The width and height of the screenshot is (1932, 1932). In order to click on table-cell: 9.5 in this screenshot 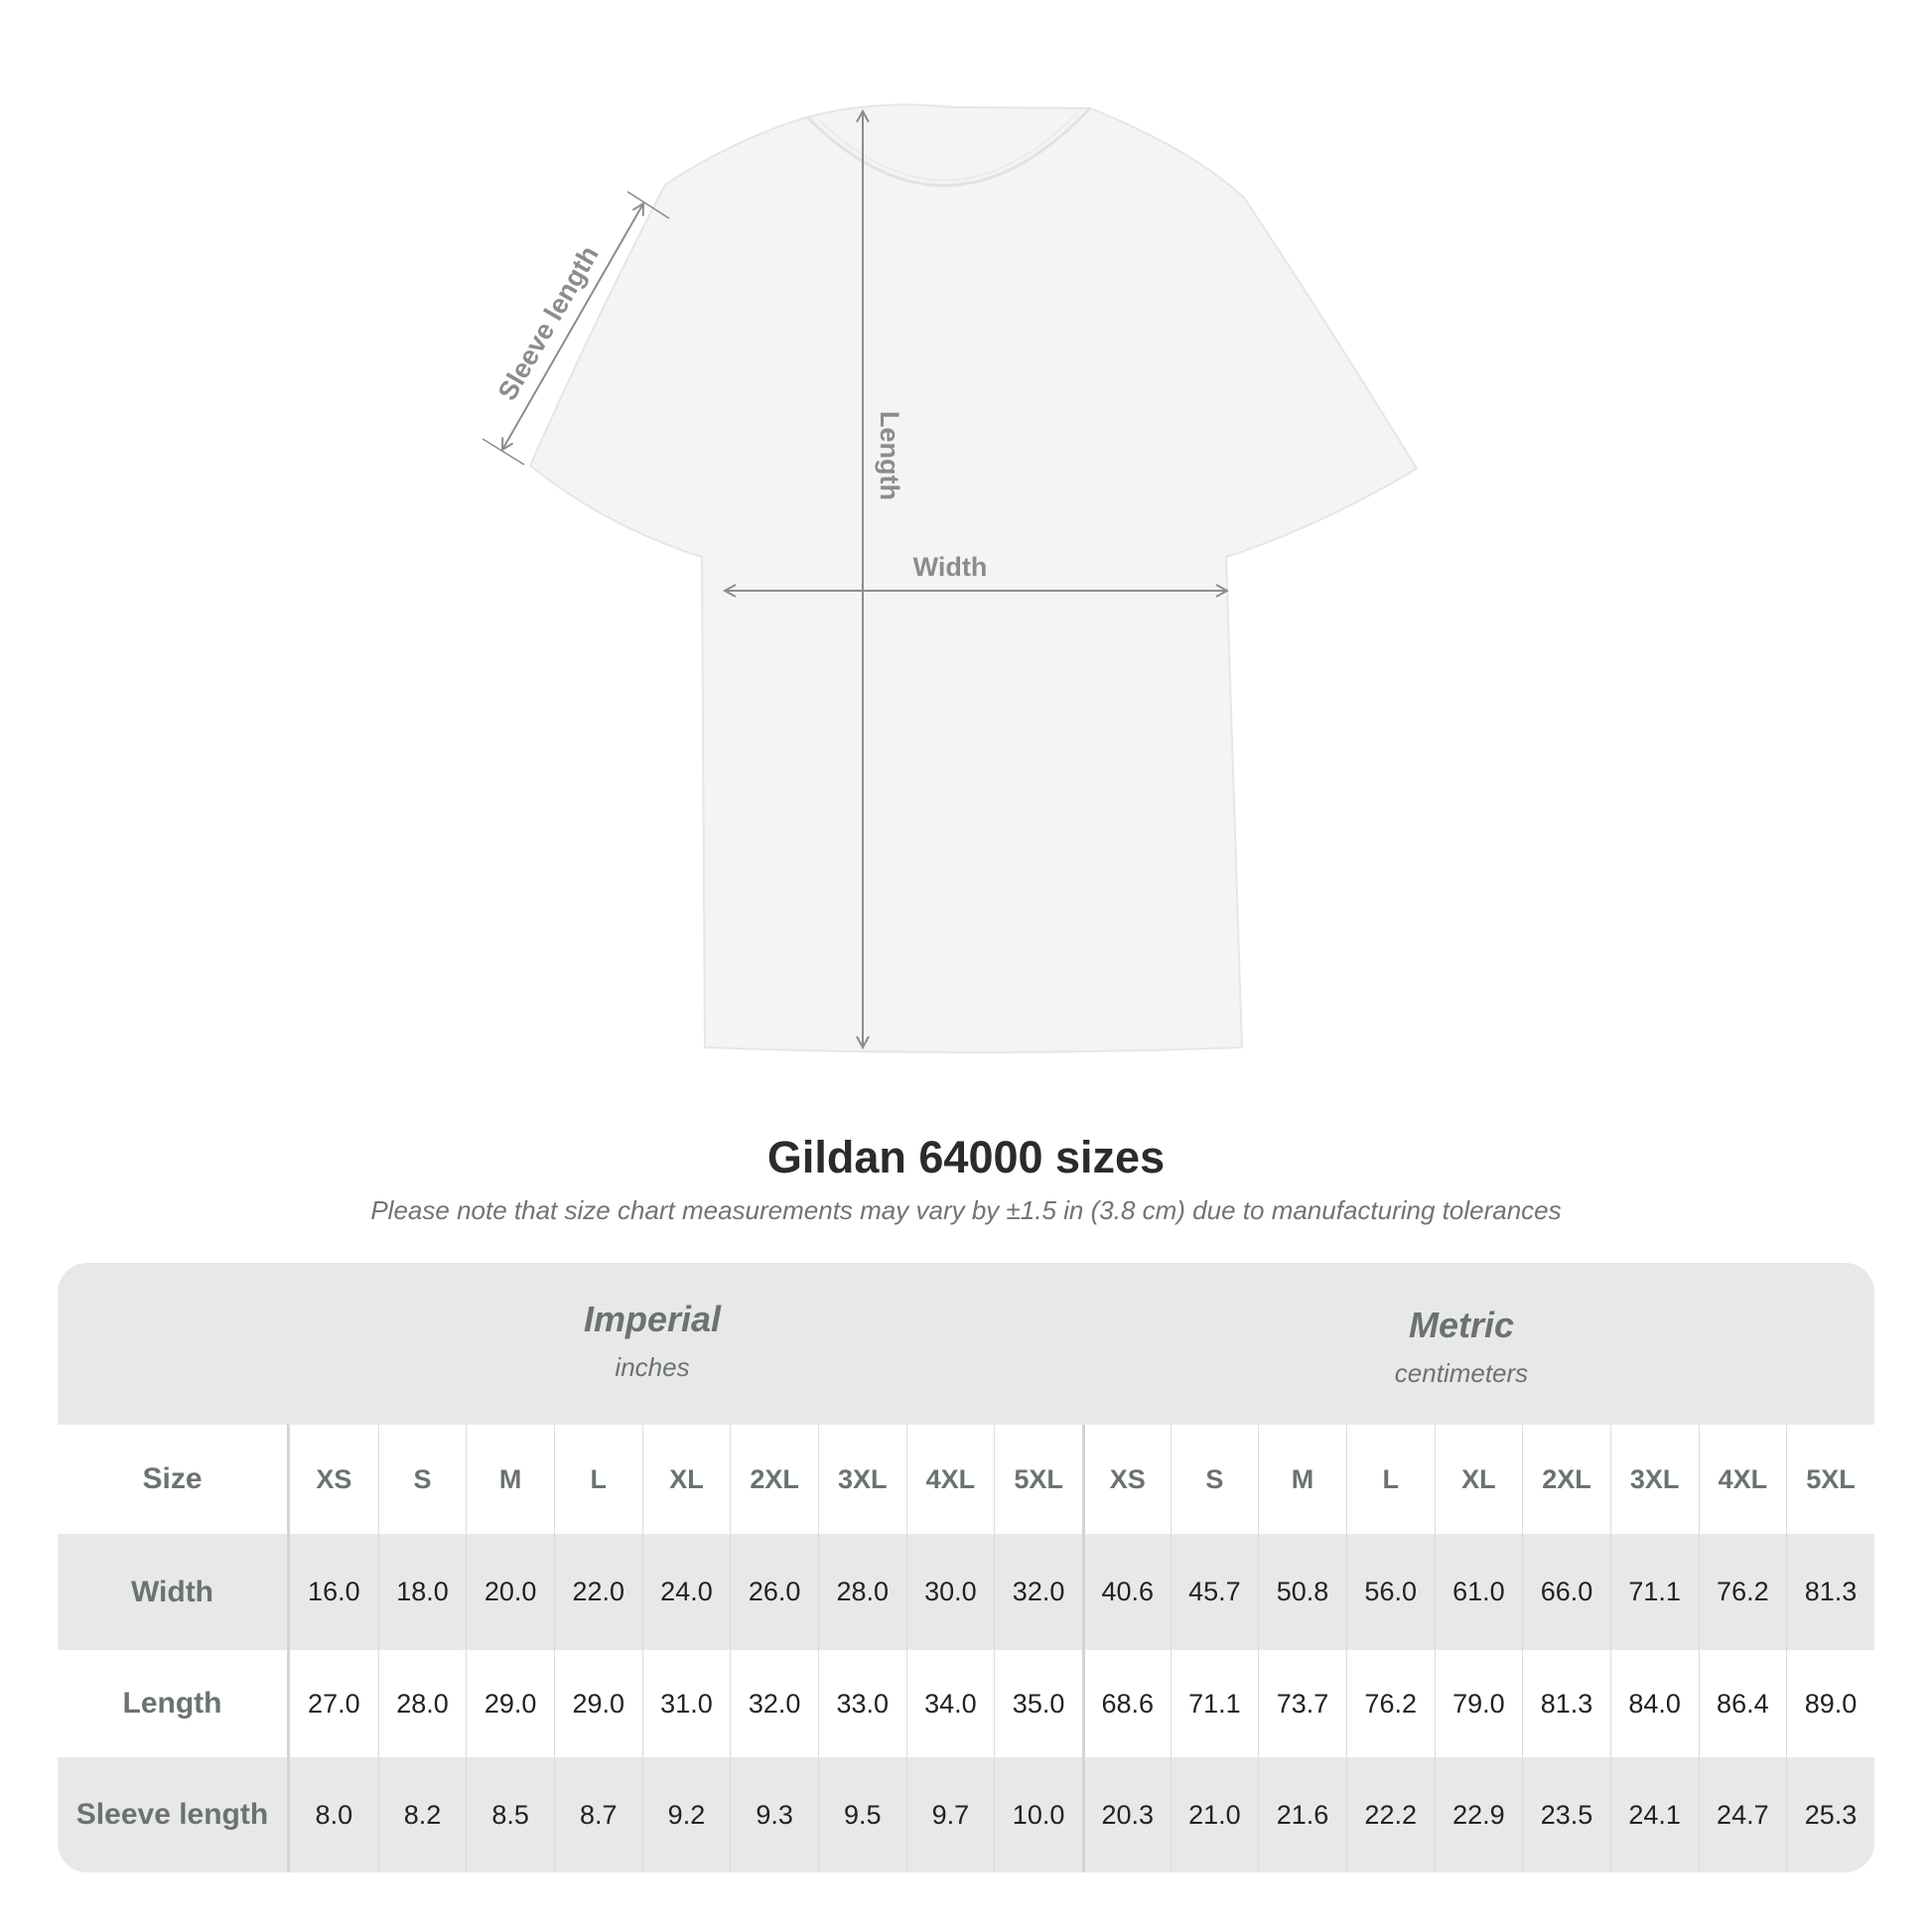, I will do `click(861, 1815)`.